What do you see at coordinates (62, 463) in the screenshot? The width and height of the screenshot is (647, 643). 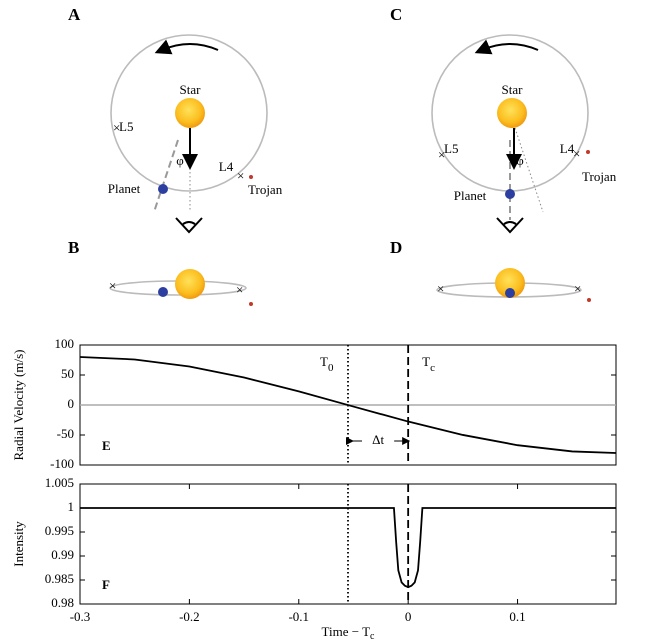 I see `y-tick-label: -100` at bounding box center [62, 463].